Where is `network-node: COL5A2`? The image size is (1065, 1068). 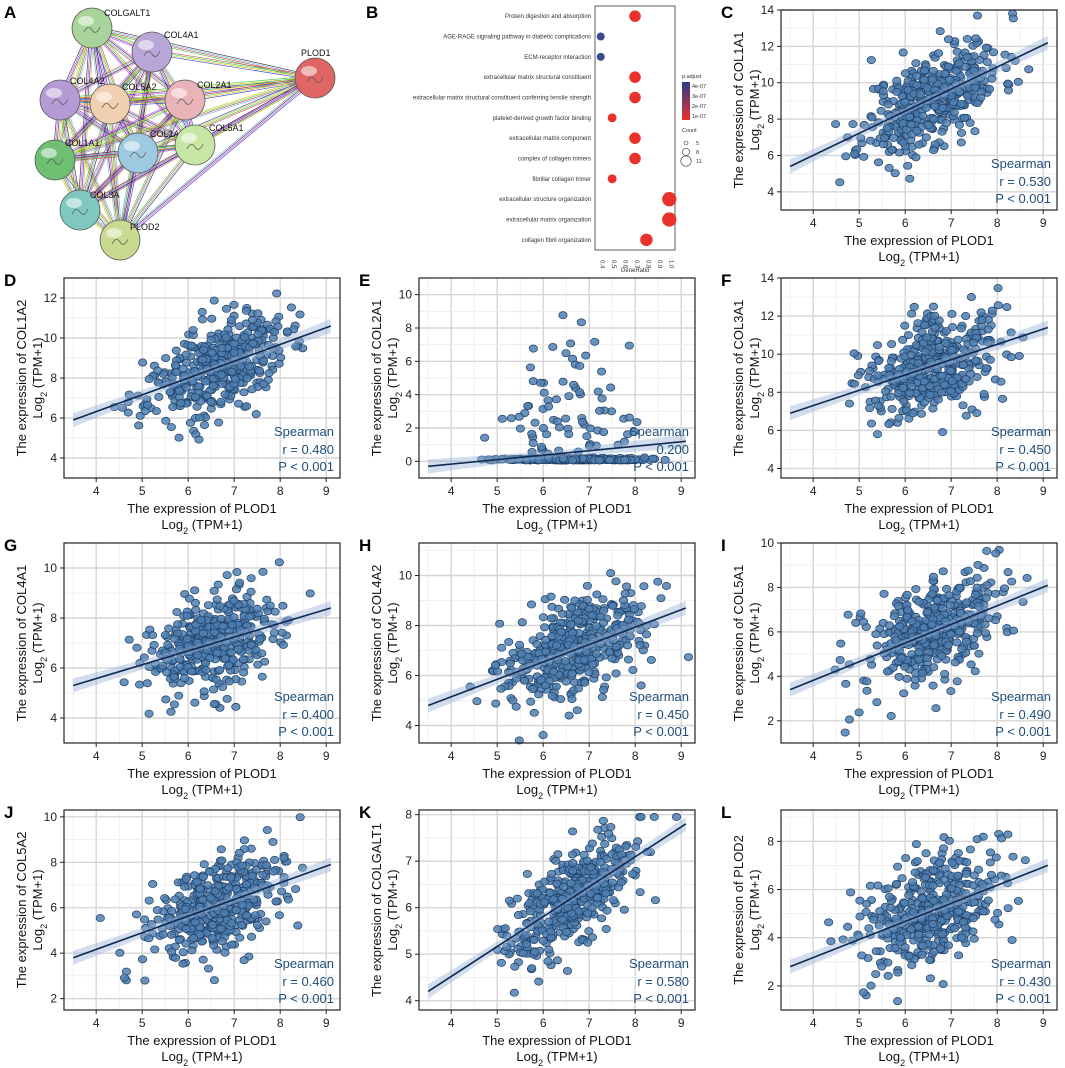 network-node: COL5A2 is located at coordinates (123, 103).